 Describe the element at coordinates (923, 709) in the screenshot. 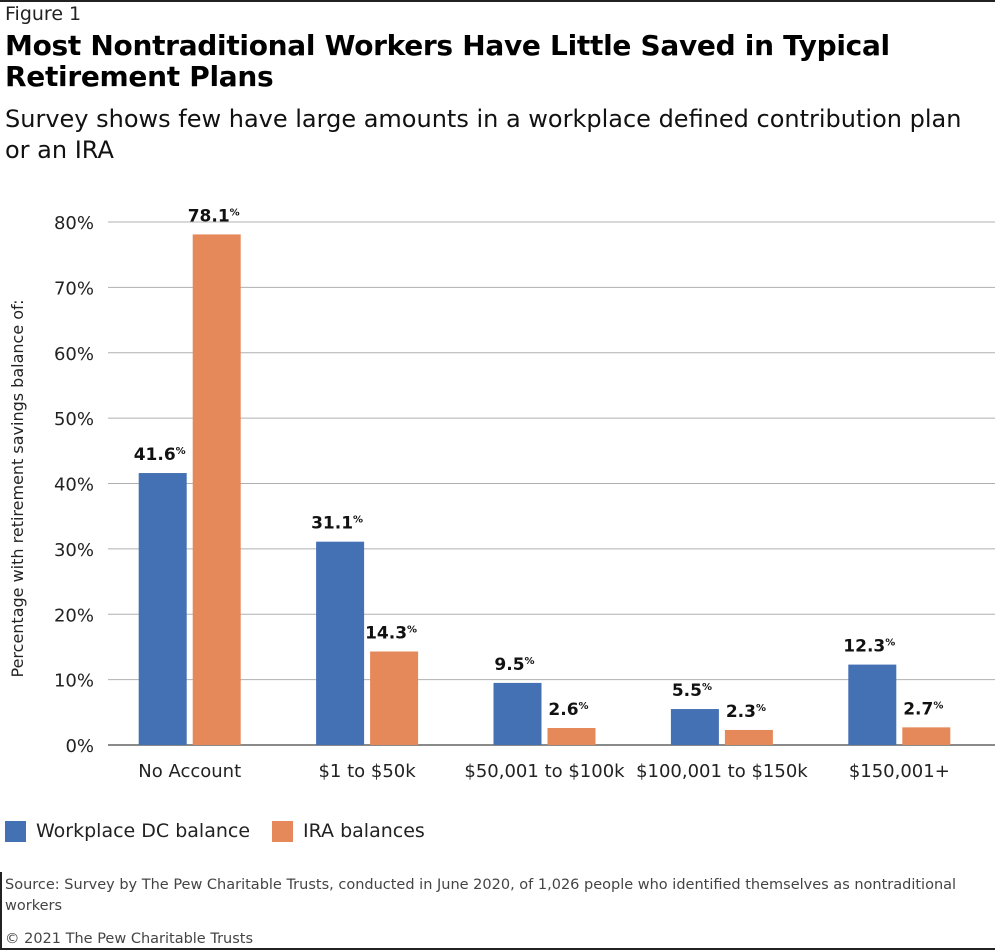

I see `data-label: 2.7%` at that location.